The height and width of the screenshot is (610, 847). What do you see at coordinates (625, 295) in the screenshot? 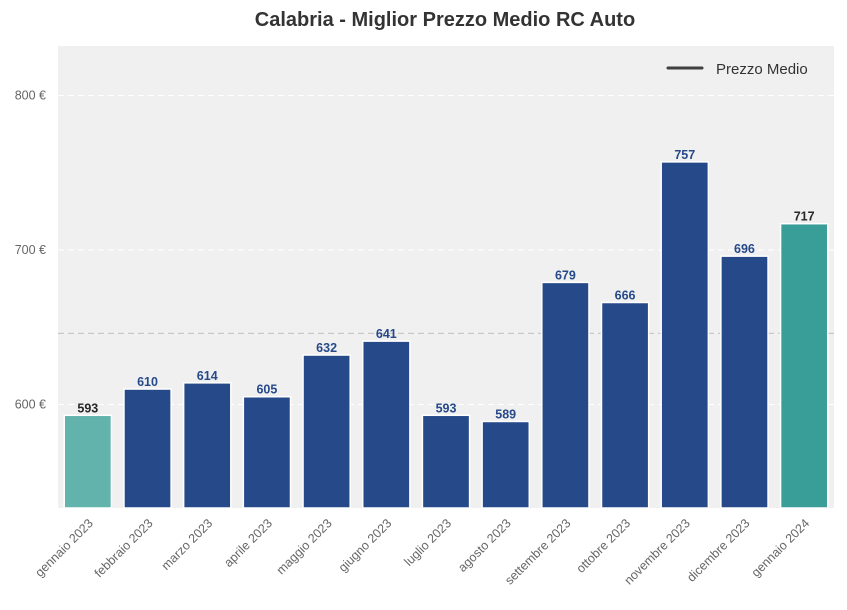
I see `bar-value-label: 666` at bounding box center [625, 295].